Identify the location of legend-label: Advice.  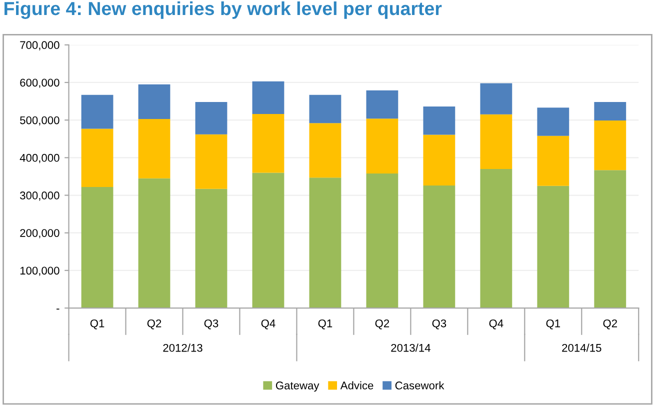
(357, 385).